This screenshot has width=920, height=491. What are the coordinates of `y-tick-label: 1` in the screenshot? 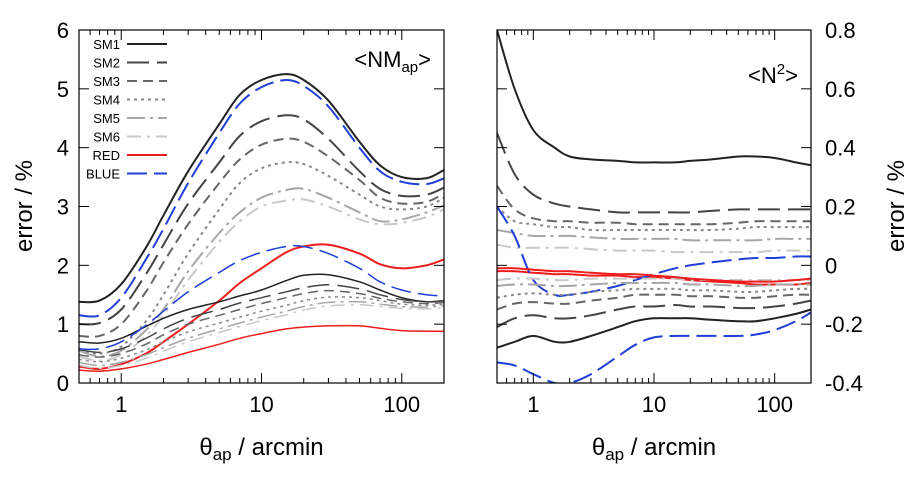 It's located at (63, 324).